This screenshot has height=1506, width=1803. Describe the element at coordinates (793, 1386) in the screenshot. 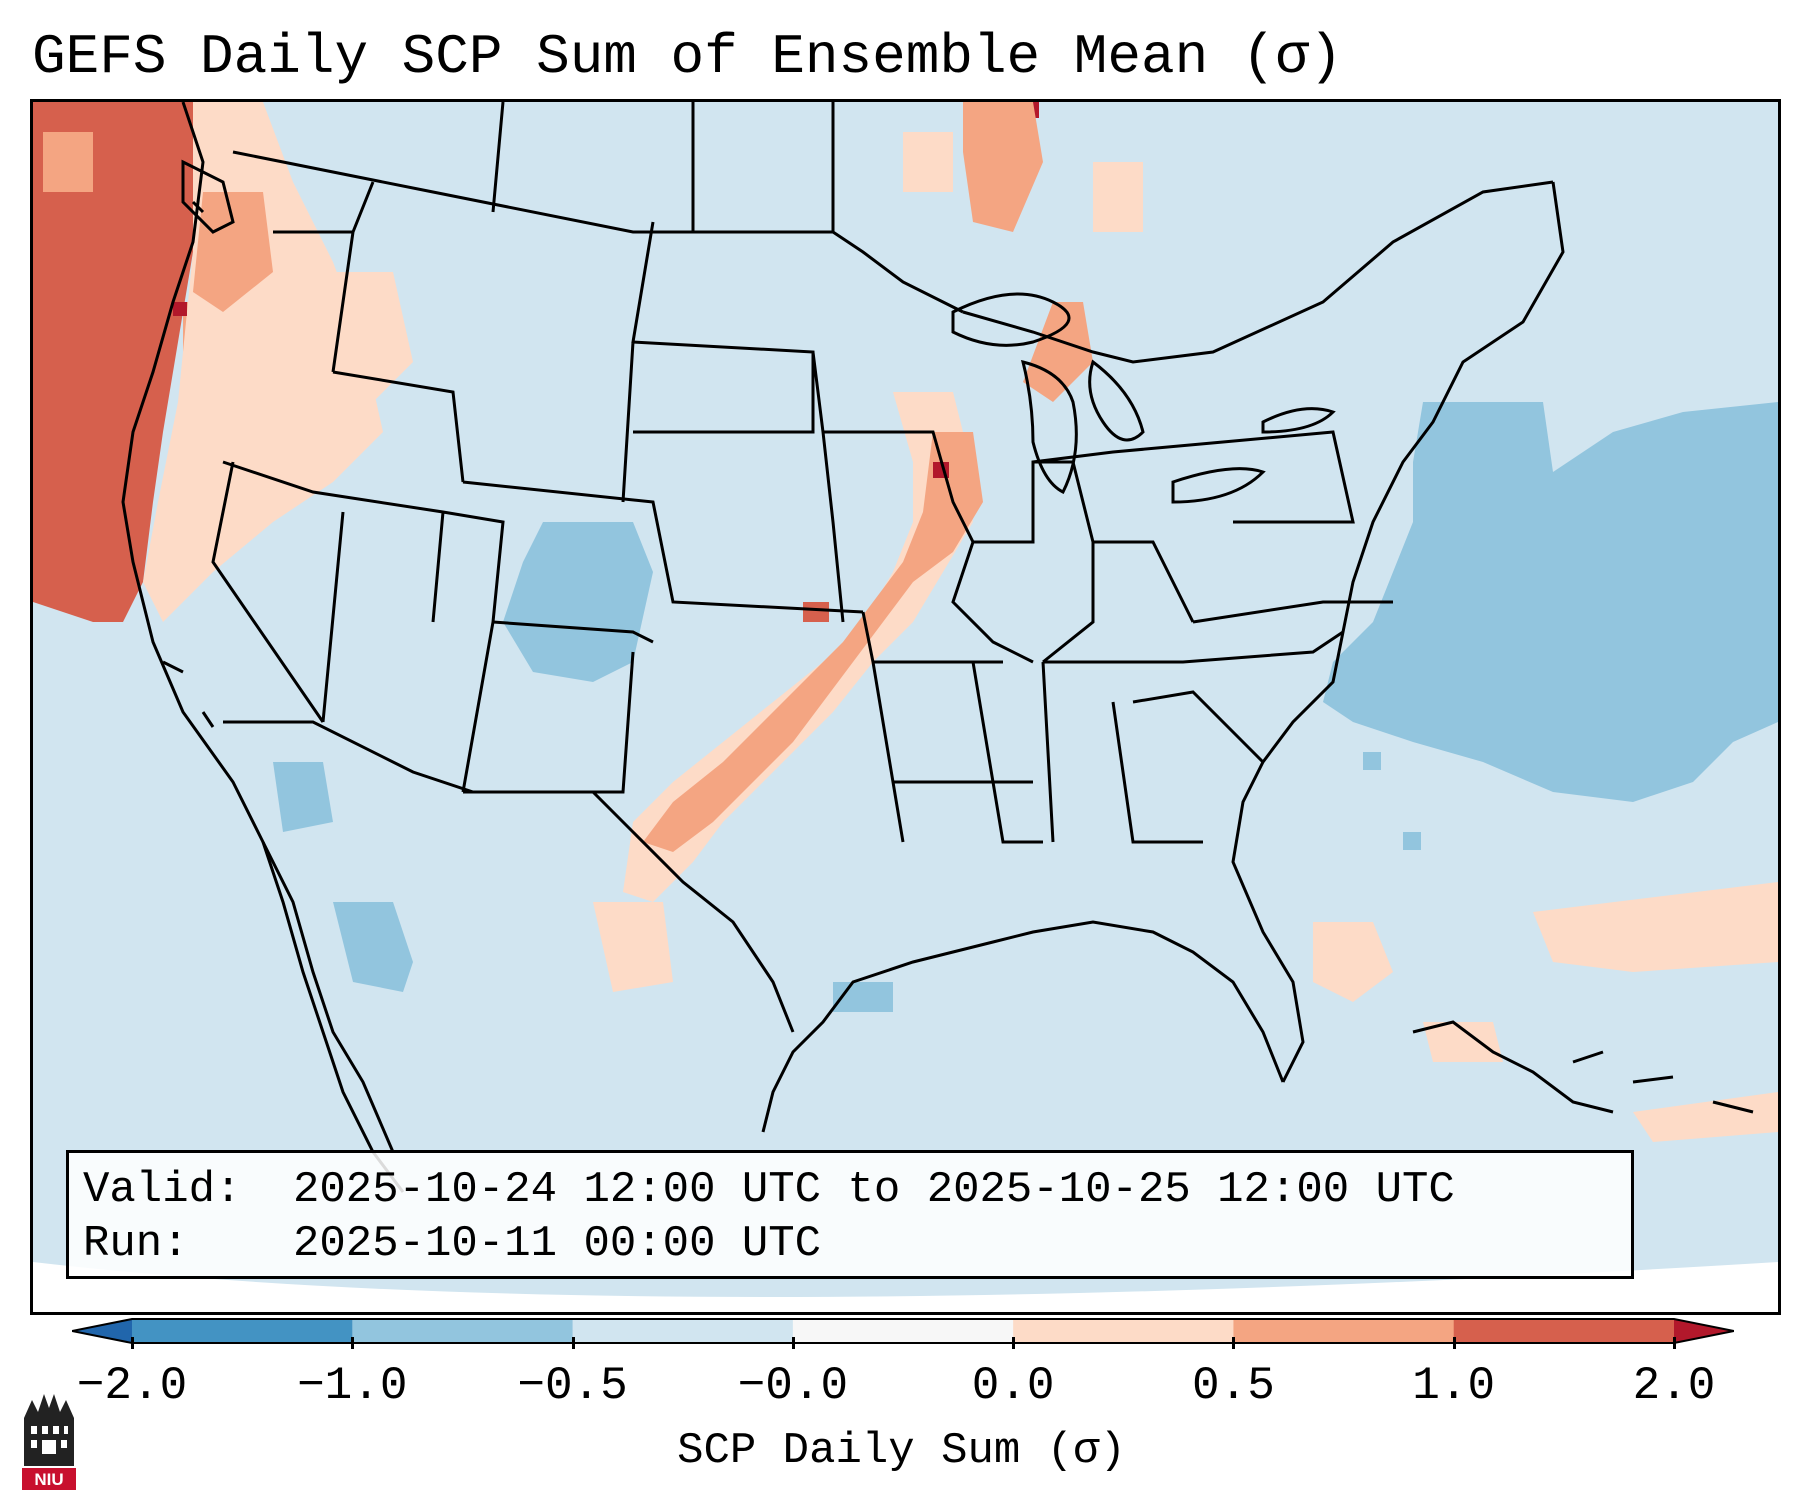

I see `colorbar-tick-label: −0.0` at that location.